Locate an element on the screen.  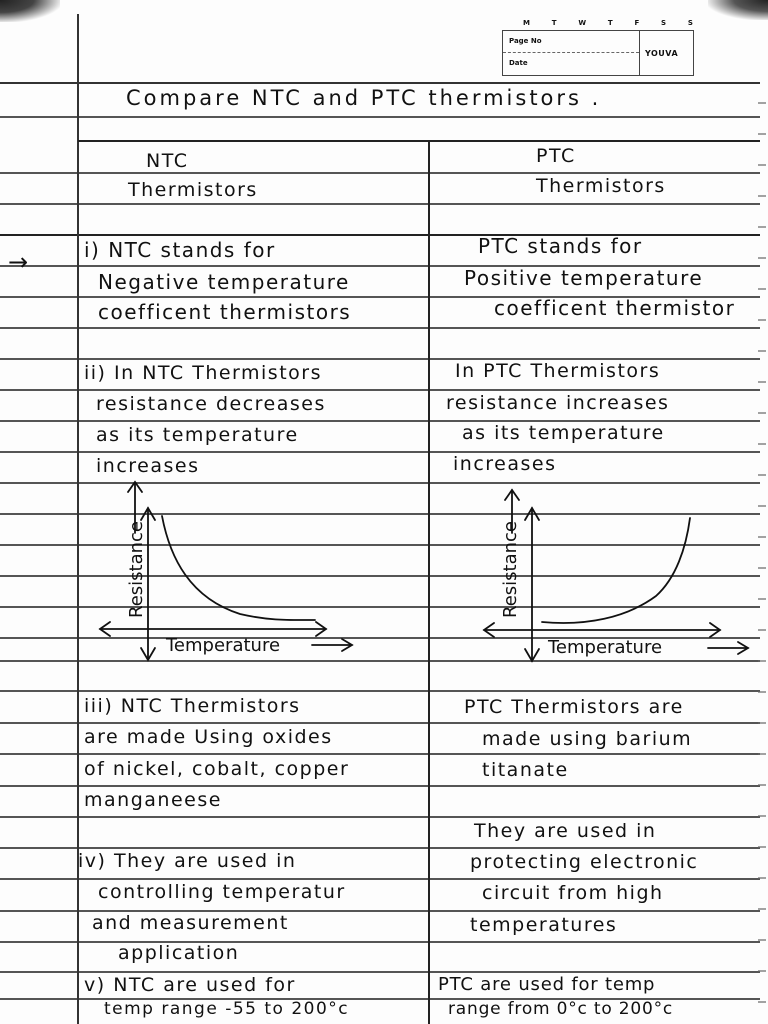
ptc-point3-line2: made using barium is located at coordinates (587, 739).